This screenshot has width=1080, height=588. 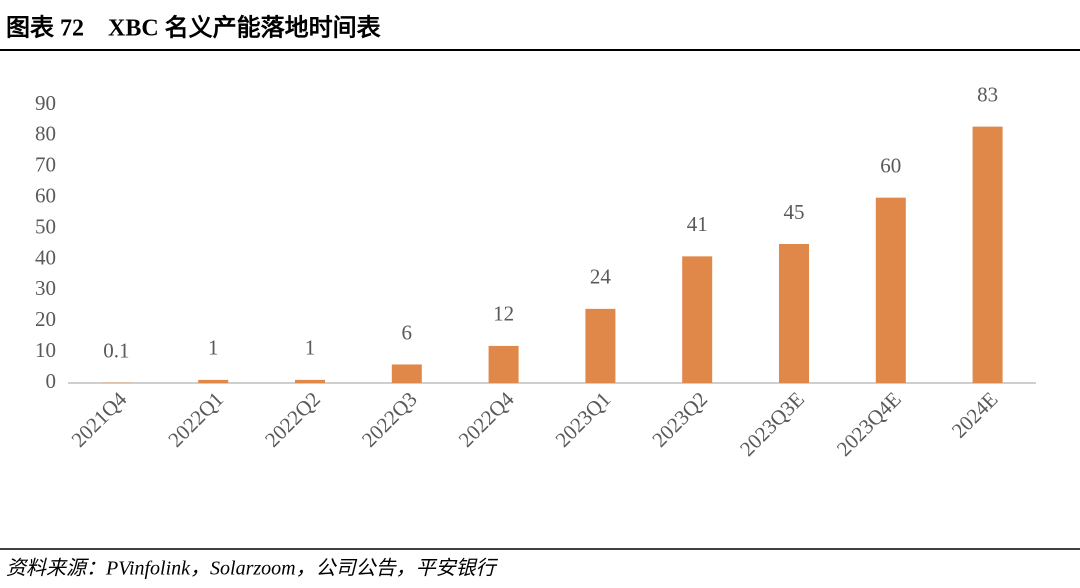 What do you see at coordinates (407, 332) in the screenshot?
I see `value-label: 6` at bounding box center [407, 332].